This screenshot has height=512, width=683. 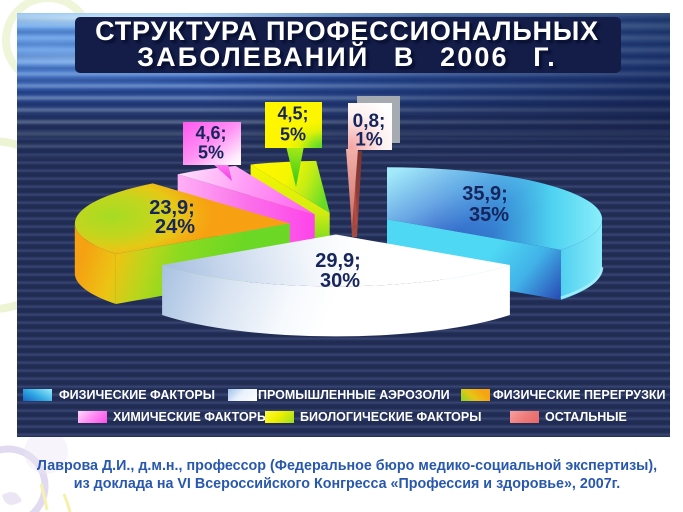 What do you see at coordinates (172, 208) in the screenshot?
I see `svg-text: 23,9;` at bounding box center [172, 208].